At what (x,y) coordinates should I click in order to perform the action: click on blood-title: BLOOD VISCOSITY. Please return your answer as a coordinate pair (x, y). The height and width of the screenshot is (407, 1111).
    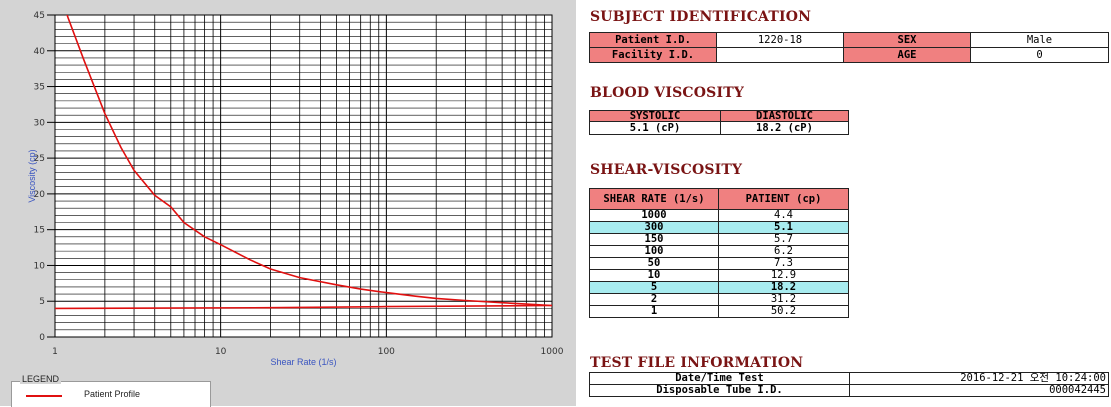
    Looking at the image, I should click on (667, 93).